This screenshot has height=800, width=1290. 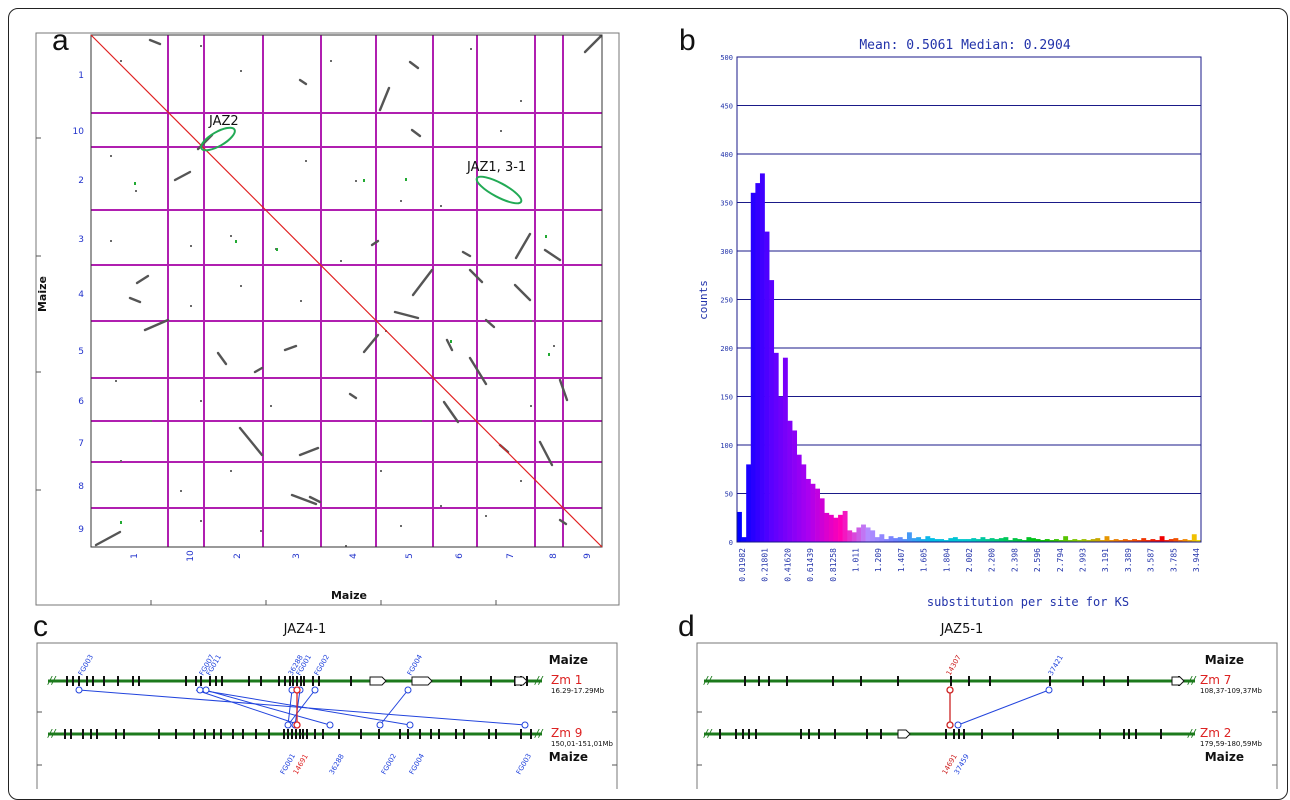 I want to click on histogram-x-tick-label: 1.011, so click(x=856, y=560).